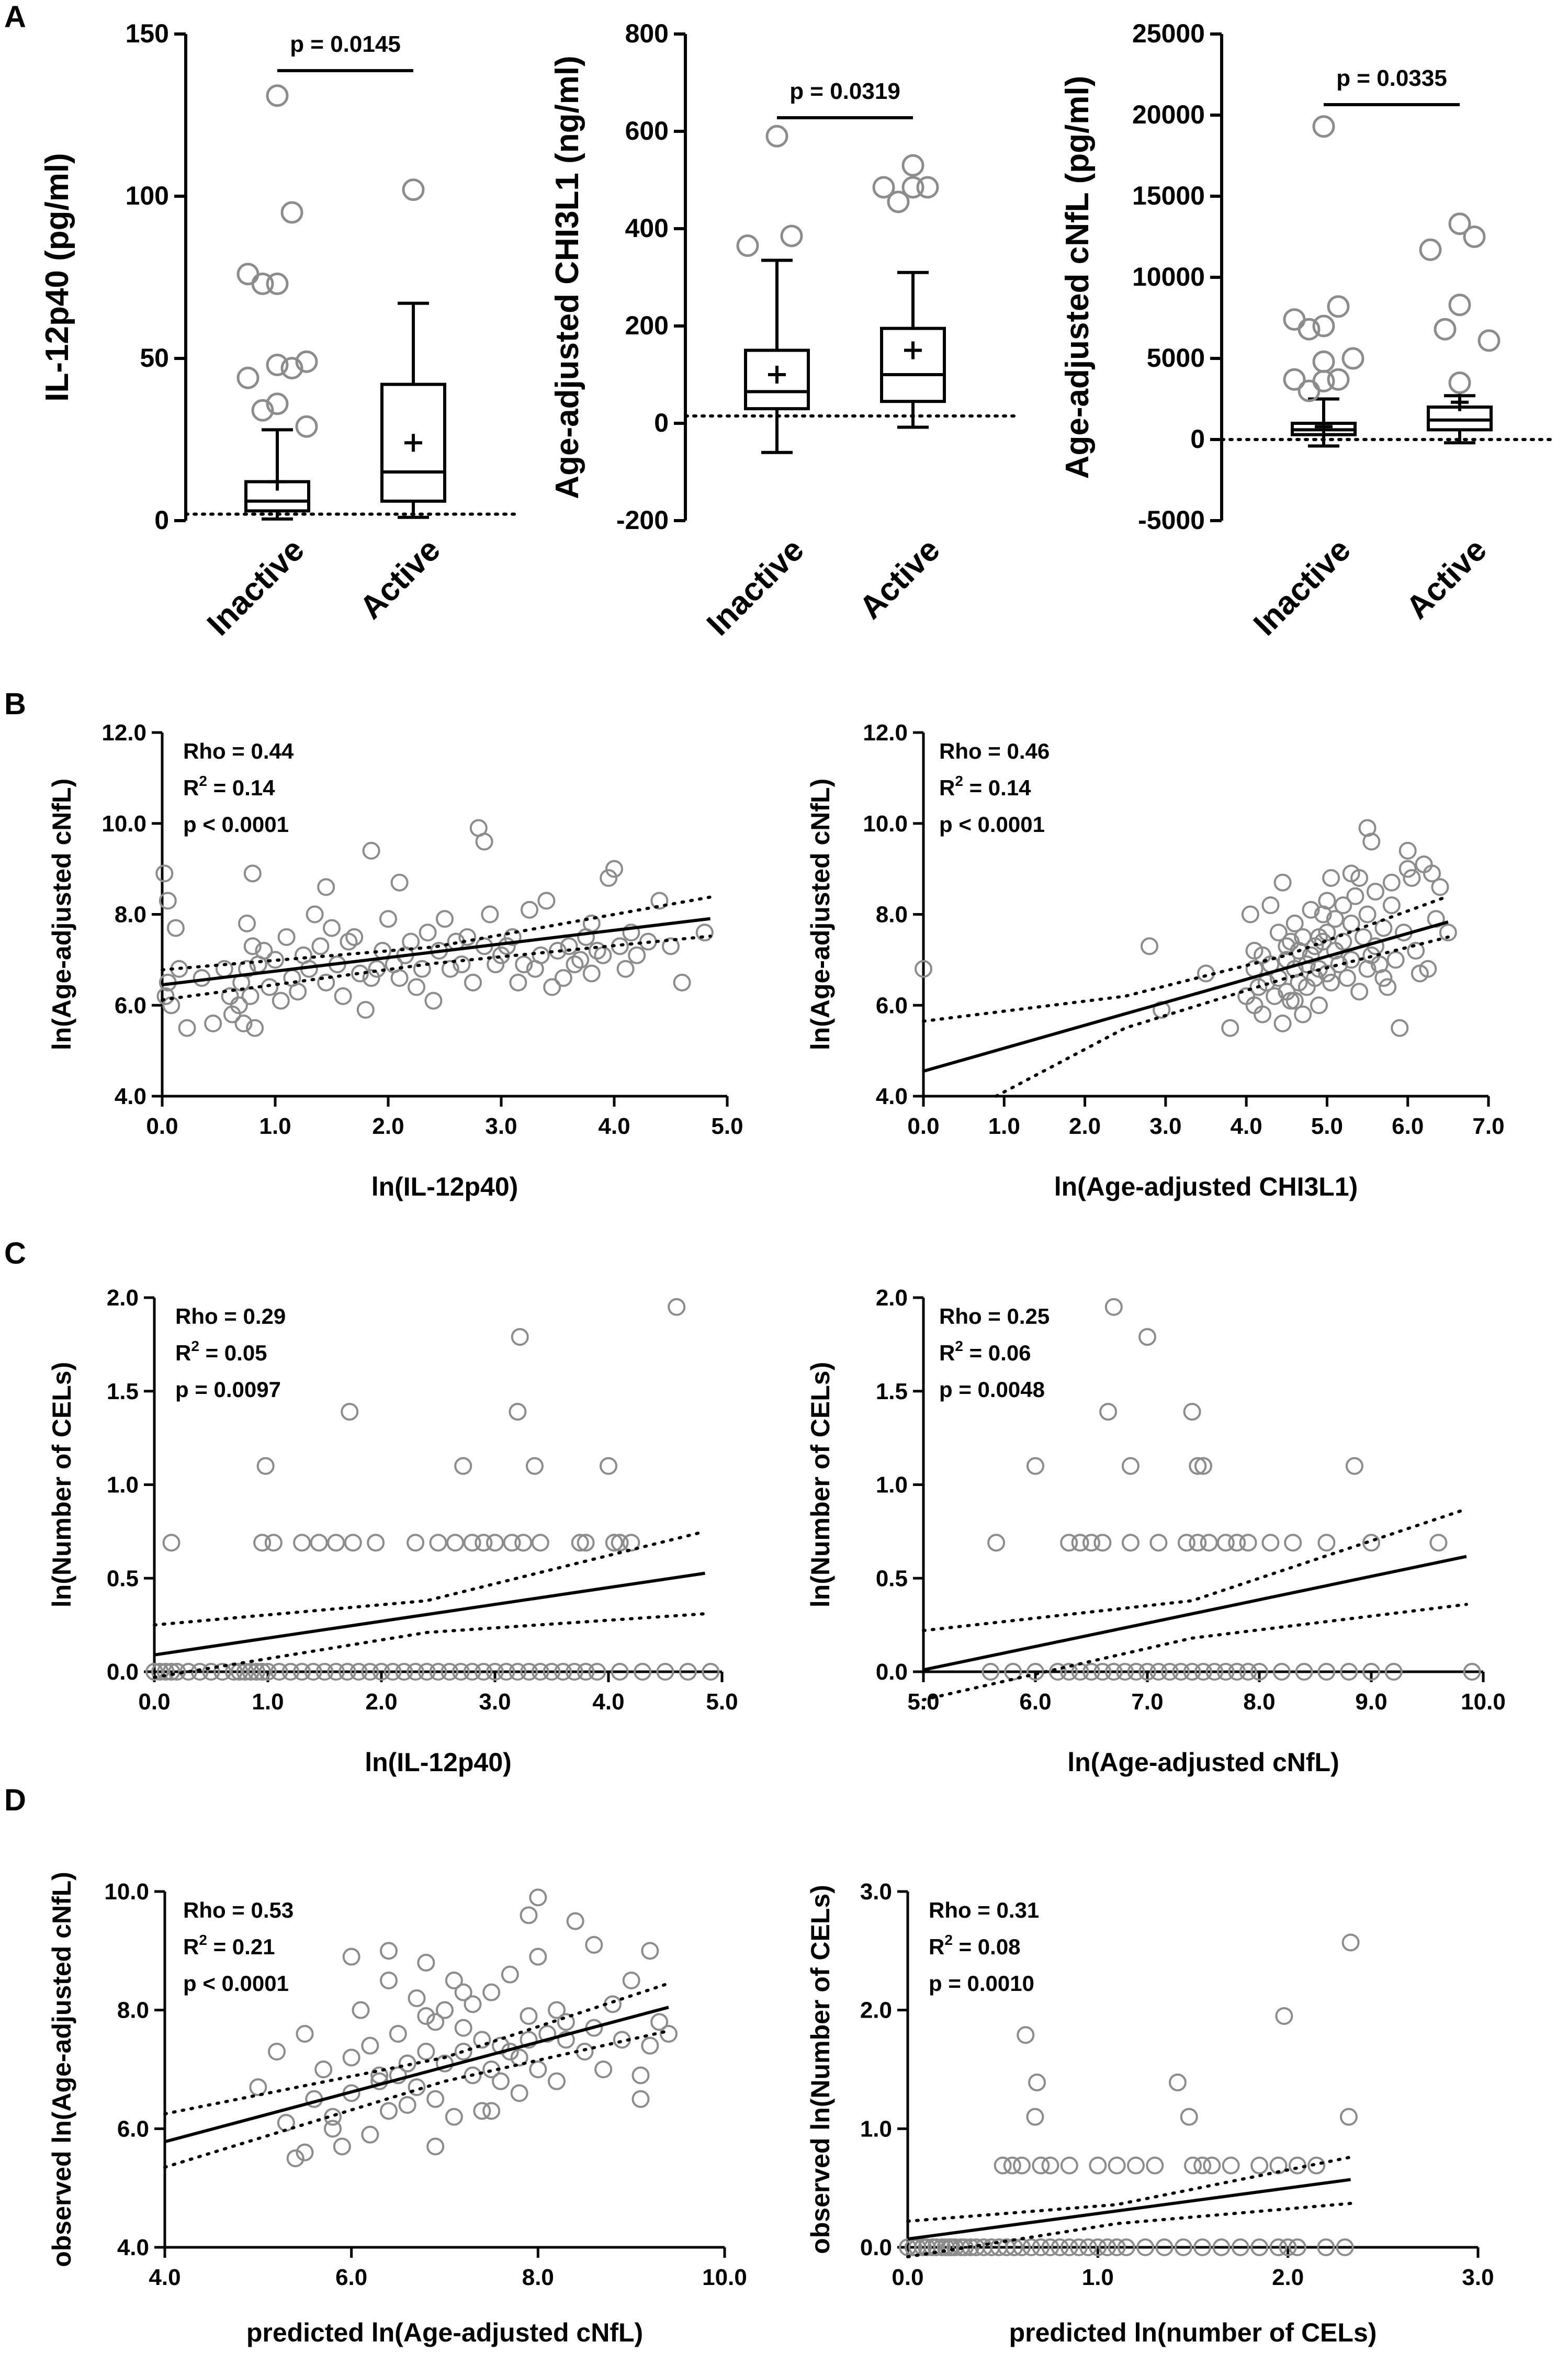 The image size is (1568, 2353). I want to click on ci-lower-band, so click(1222, 1016).